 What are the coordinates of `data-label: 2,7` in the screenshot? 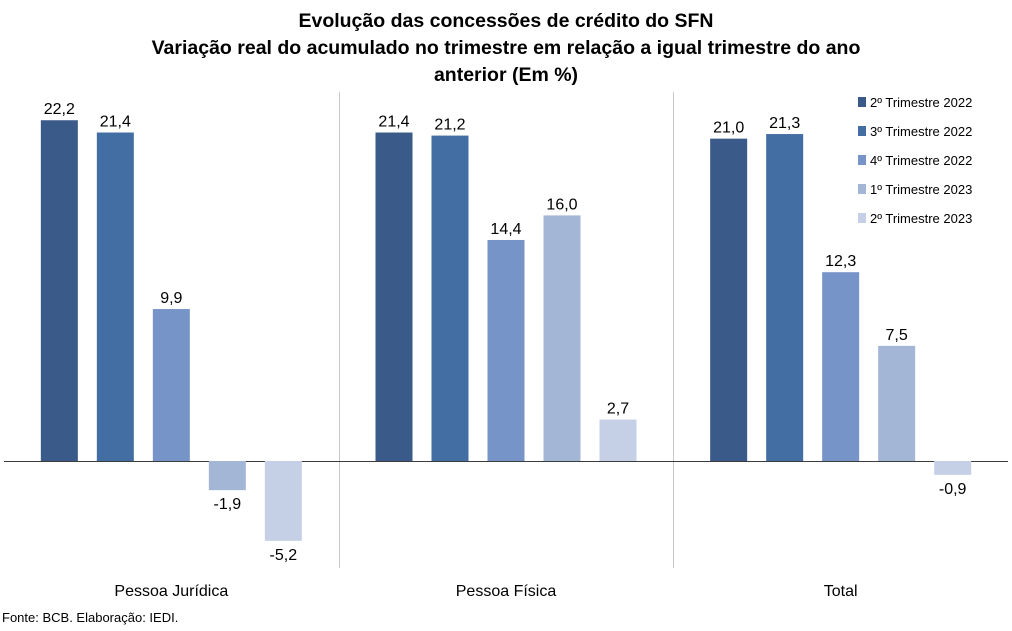 It's located at (618, 409).